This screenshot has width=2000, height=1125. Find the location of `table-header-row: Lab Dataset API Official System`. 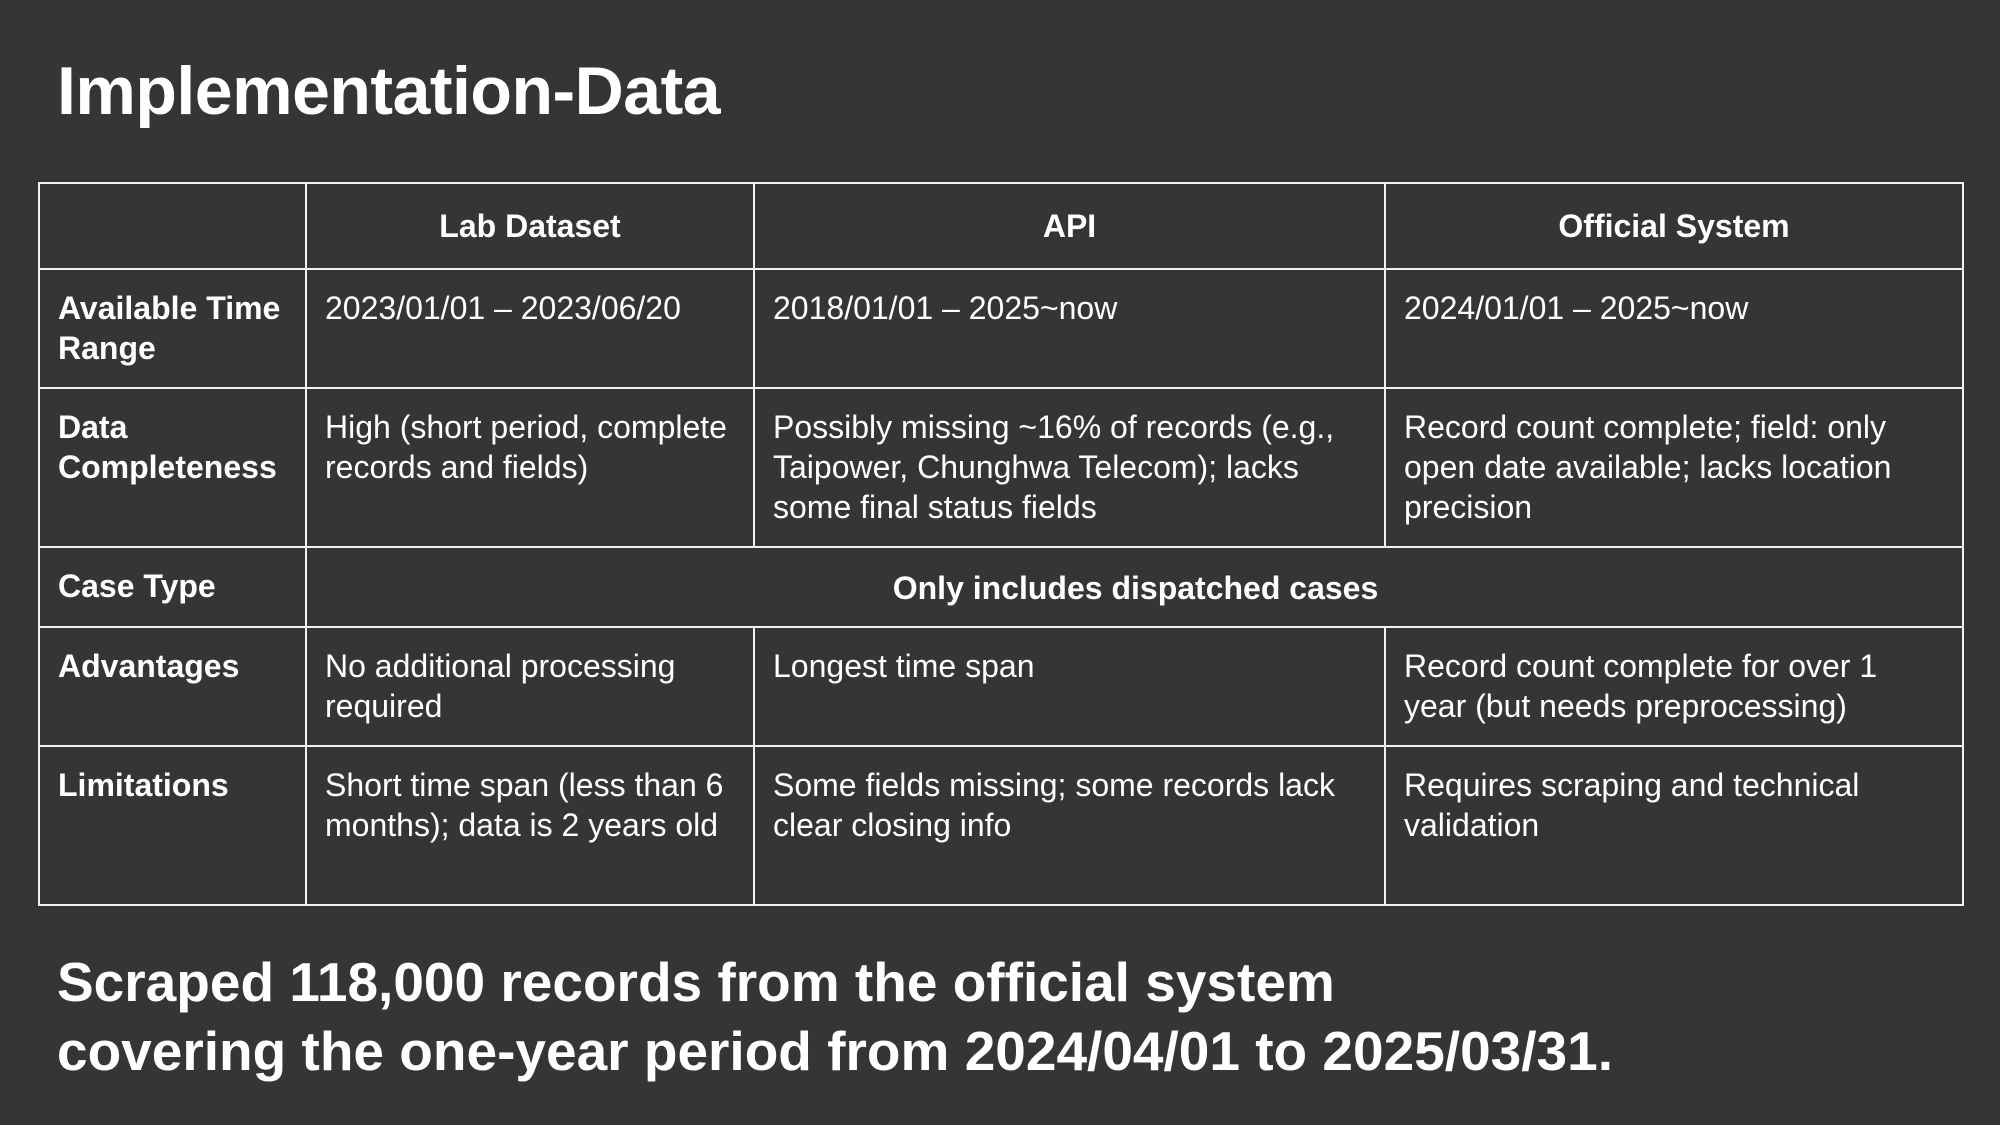

table-header-row: Lab Dataset API Official System is located at coordinates (1001, 226).